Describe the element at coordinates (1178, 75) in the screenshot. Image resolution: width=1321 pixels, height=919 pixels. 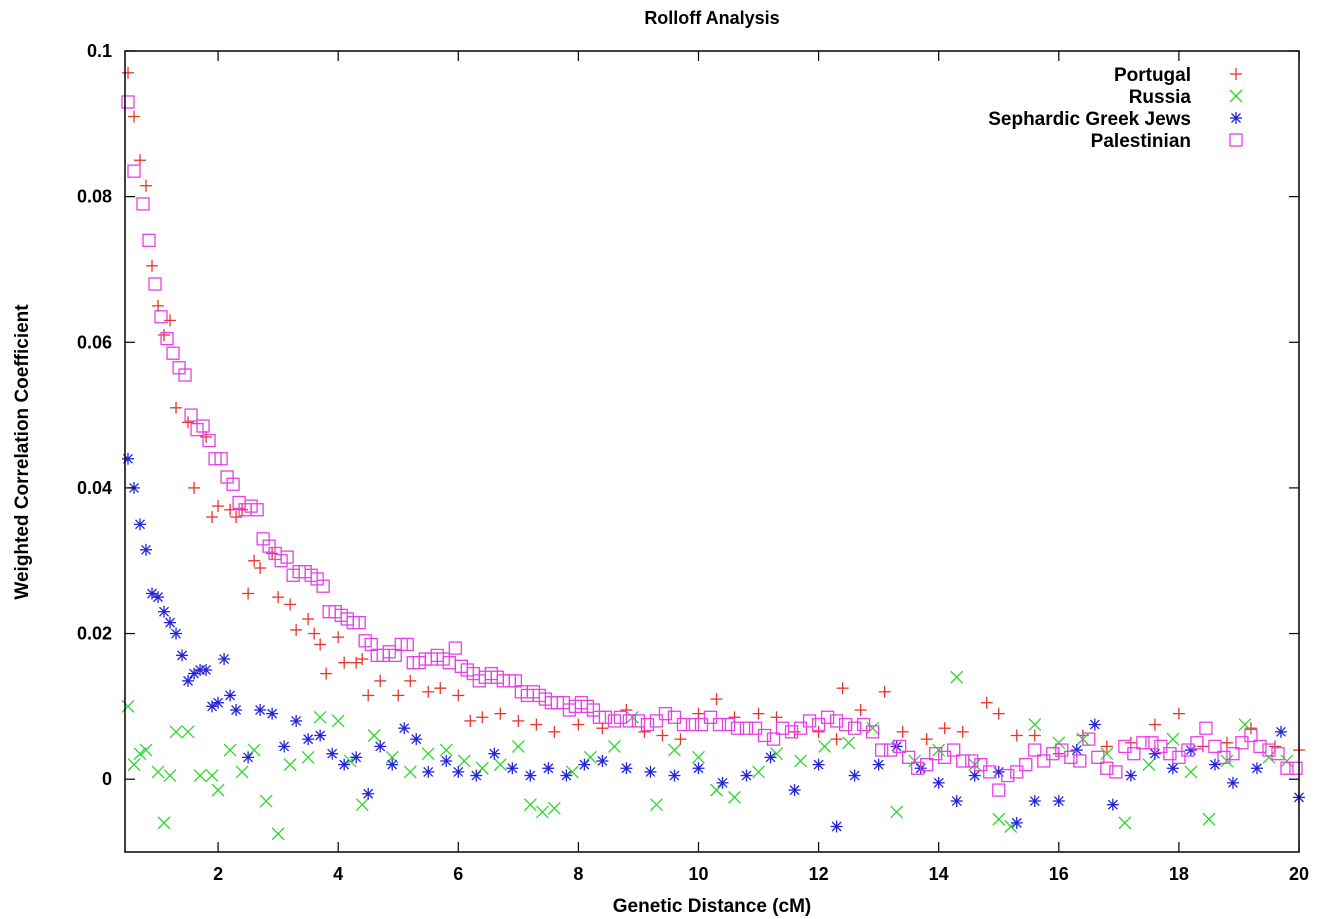
I see `legend-item: Portugal` at that location.